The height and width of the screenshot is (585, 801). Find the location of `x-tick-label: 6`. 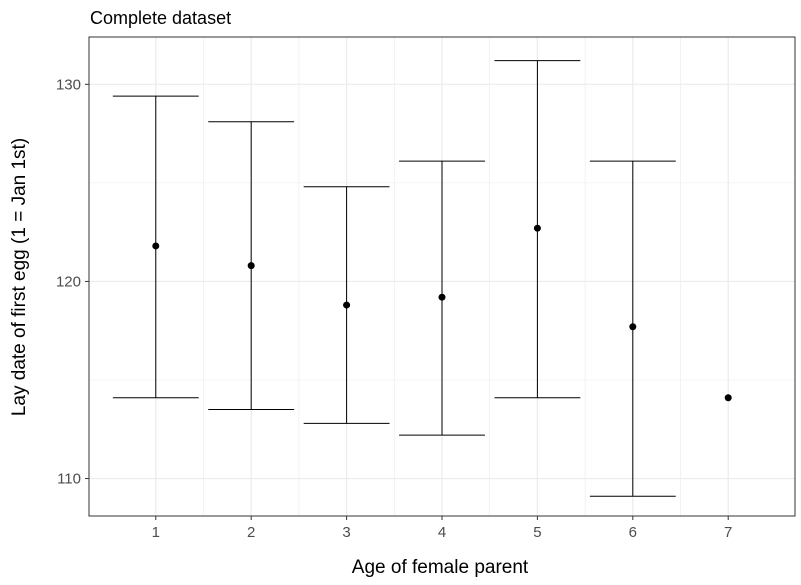

x-tick-label: 6 is located at coordinates (633, 532).